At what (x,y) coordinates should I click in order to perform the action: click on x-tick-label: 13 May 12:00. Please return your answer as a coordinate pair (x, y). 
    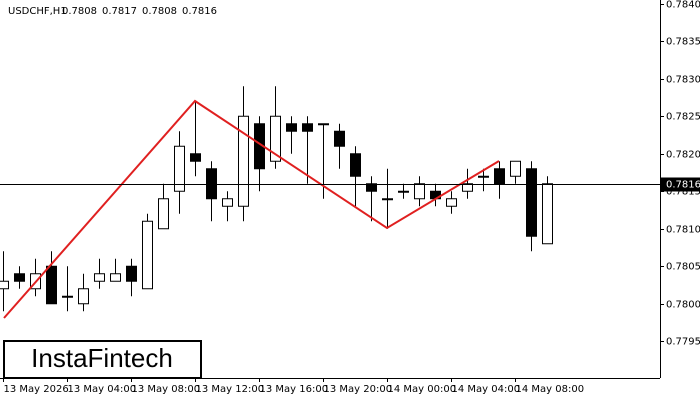
    Looking at the image, I should click on (230, 389).